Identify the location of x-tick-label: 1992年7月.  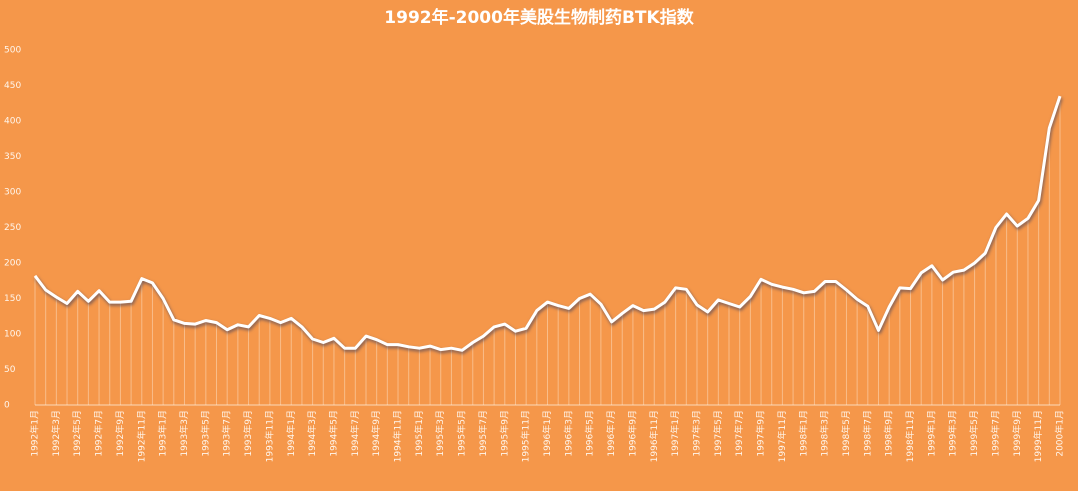
(99, 433).